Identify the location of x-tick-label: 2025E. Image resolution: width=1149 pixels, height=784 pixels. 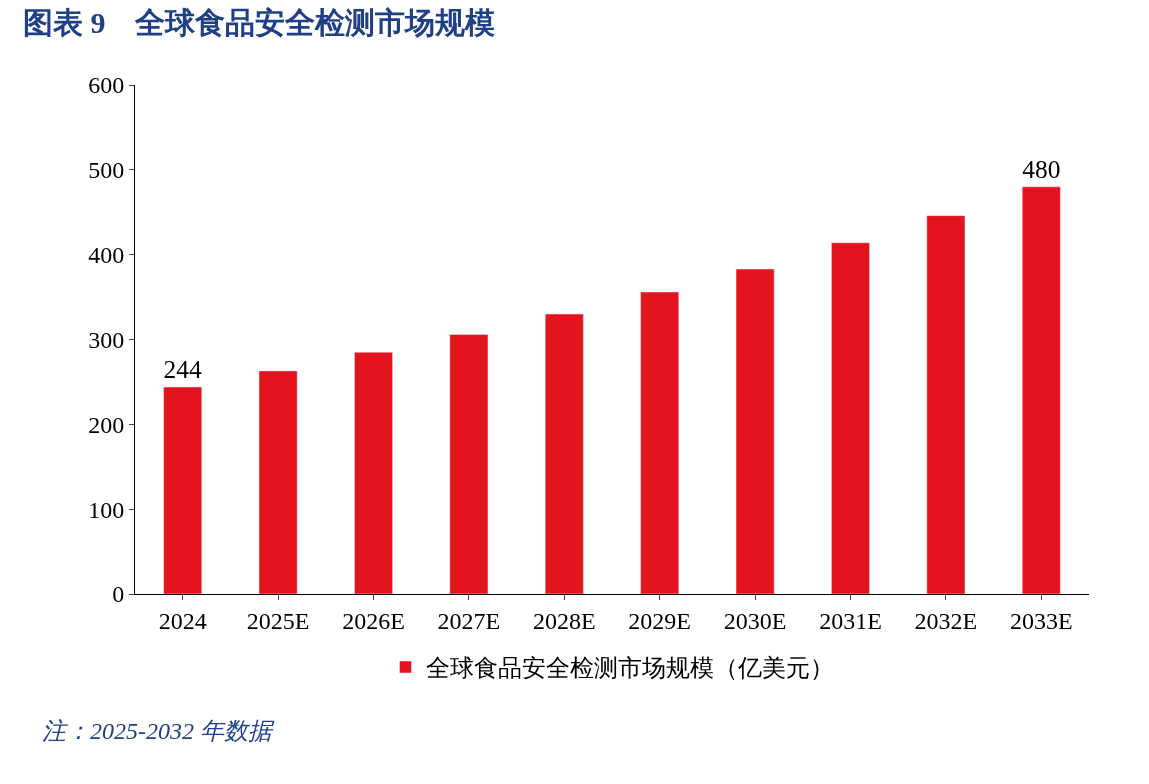
(278, 620).